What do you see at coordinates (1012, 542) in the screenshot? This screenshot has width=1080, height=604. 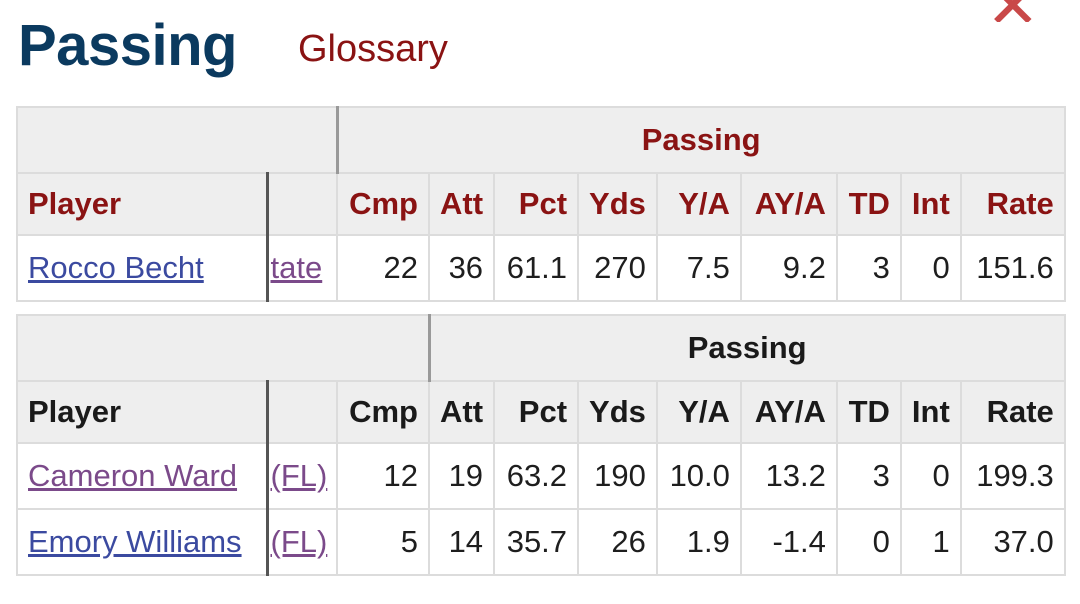 I see `rate-cell: 37.0` at bounding box center [1012, 542].